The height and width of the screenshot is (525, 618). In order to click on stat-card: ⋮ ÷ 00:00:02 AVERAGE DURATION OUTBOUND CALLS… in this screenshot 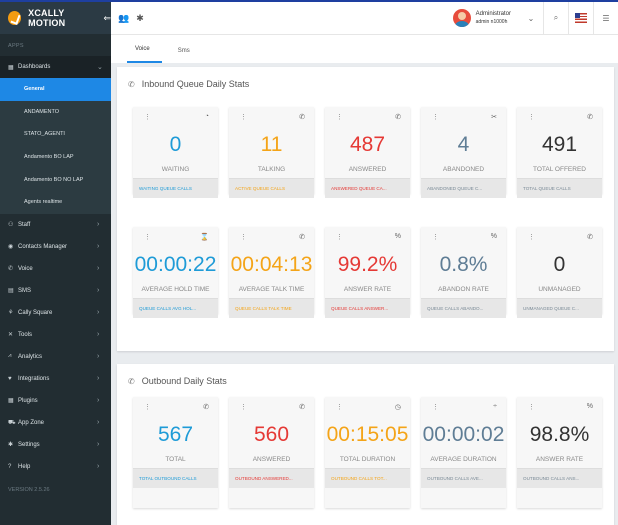, I will do `click(463, 452)`.